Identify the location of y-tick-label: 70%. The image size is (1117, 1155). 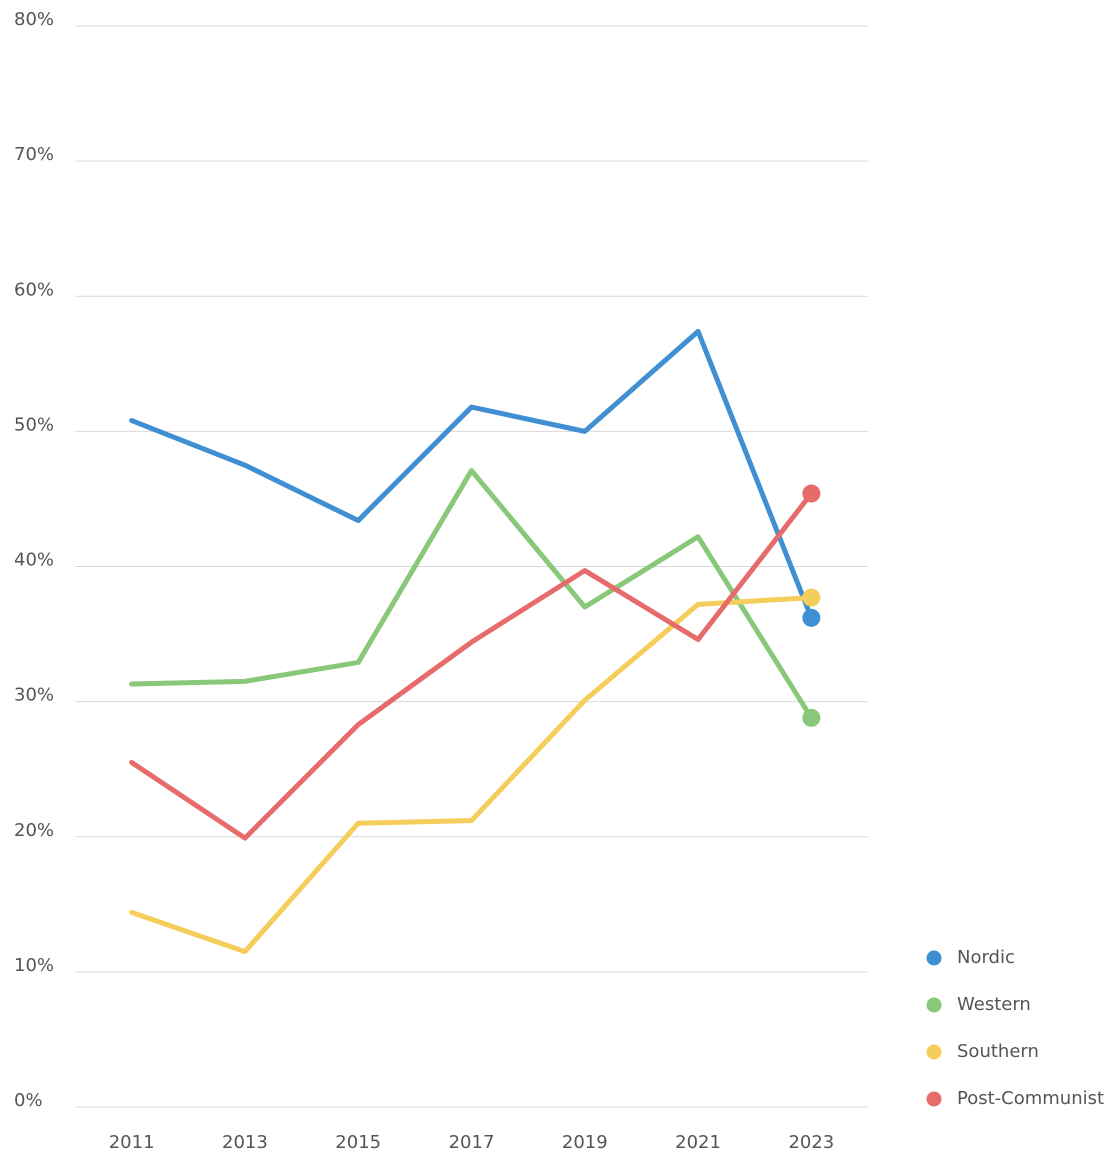
(34, 154).